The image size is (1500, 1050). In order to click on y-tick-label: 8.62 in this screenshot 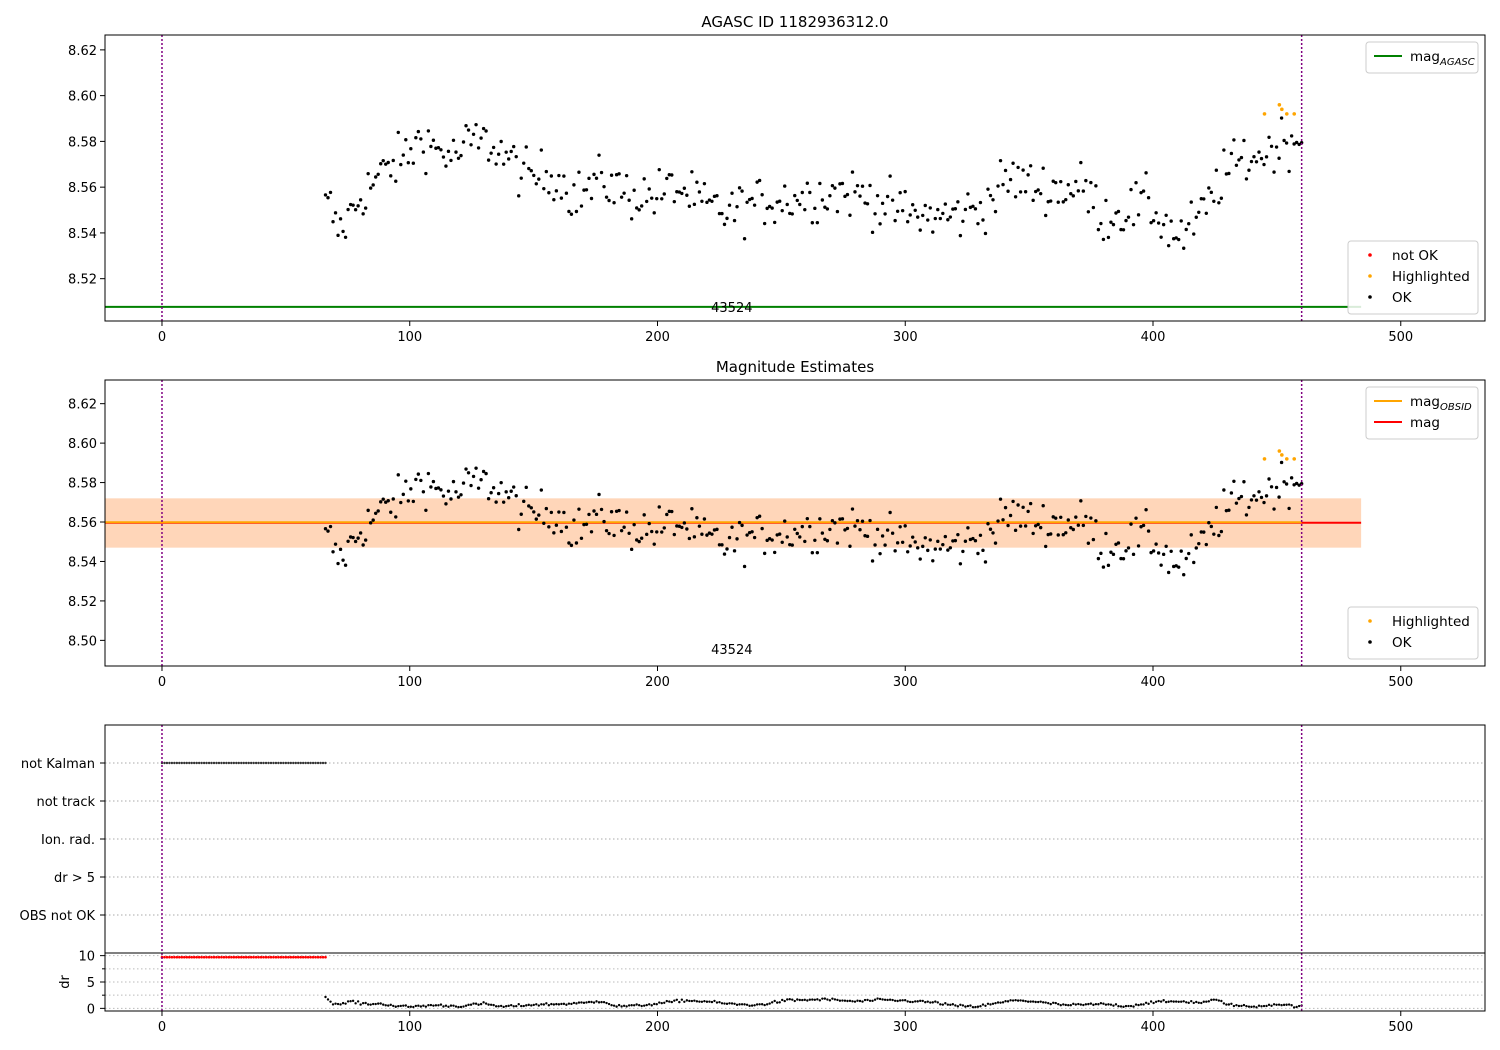, I will do `click(82, 405)`.